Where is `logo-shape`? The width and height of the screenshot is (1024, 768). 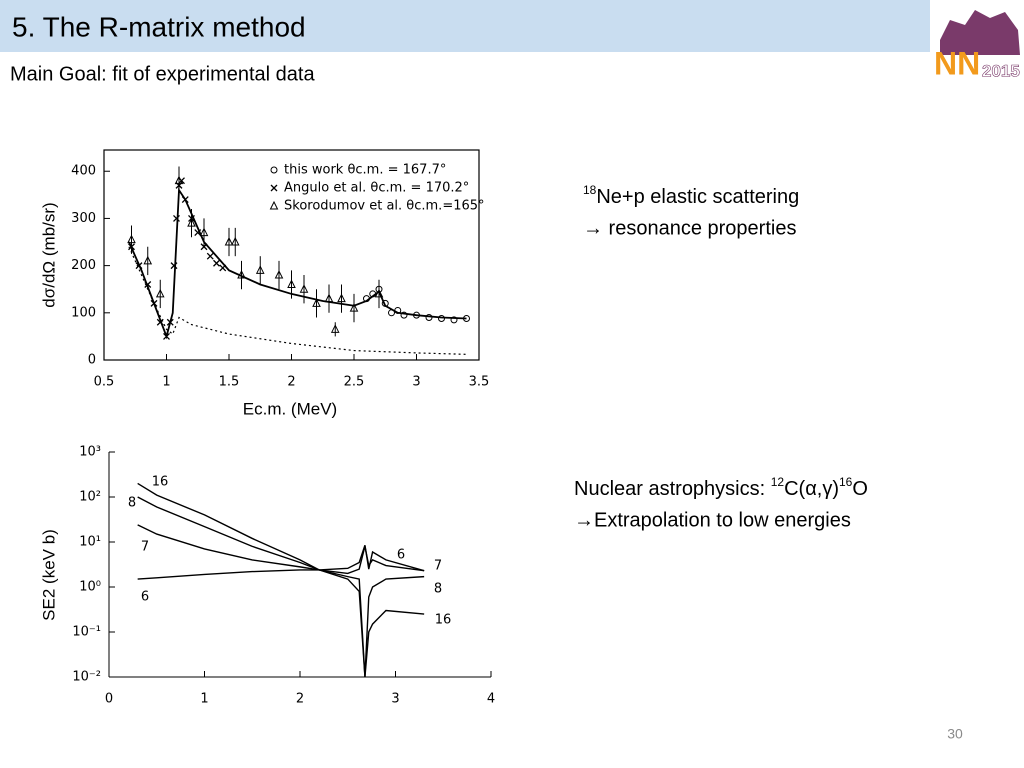 logo-shape is located at coordinates (980, 32).